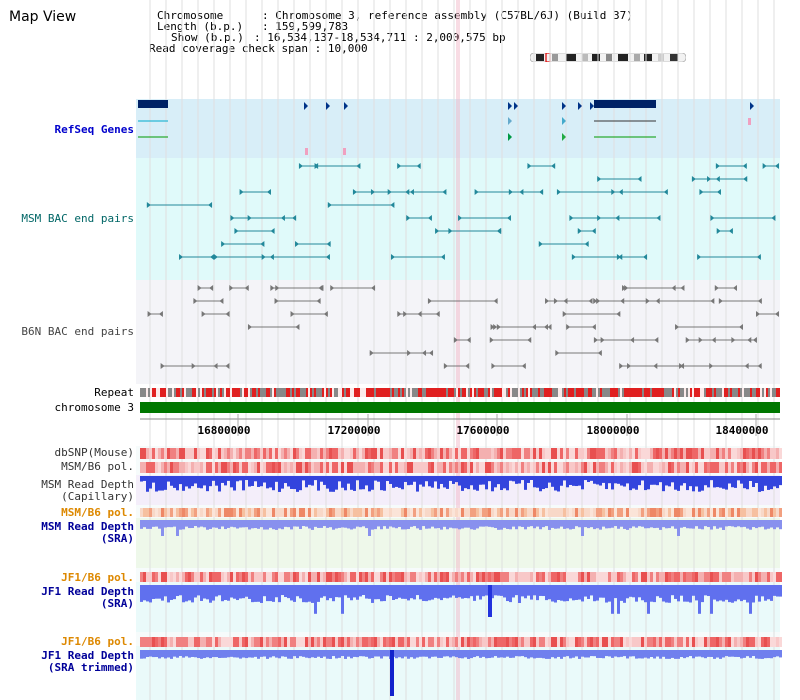 This screenshot has width=800, height=700. I want to click on chromosome-ideogram, so click(608, 57).